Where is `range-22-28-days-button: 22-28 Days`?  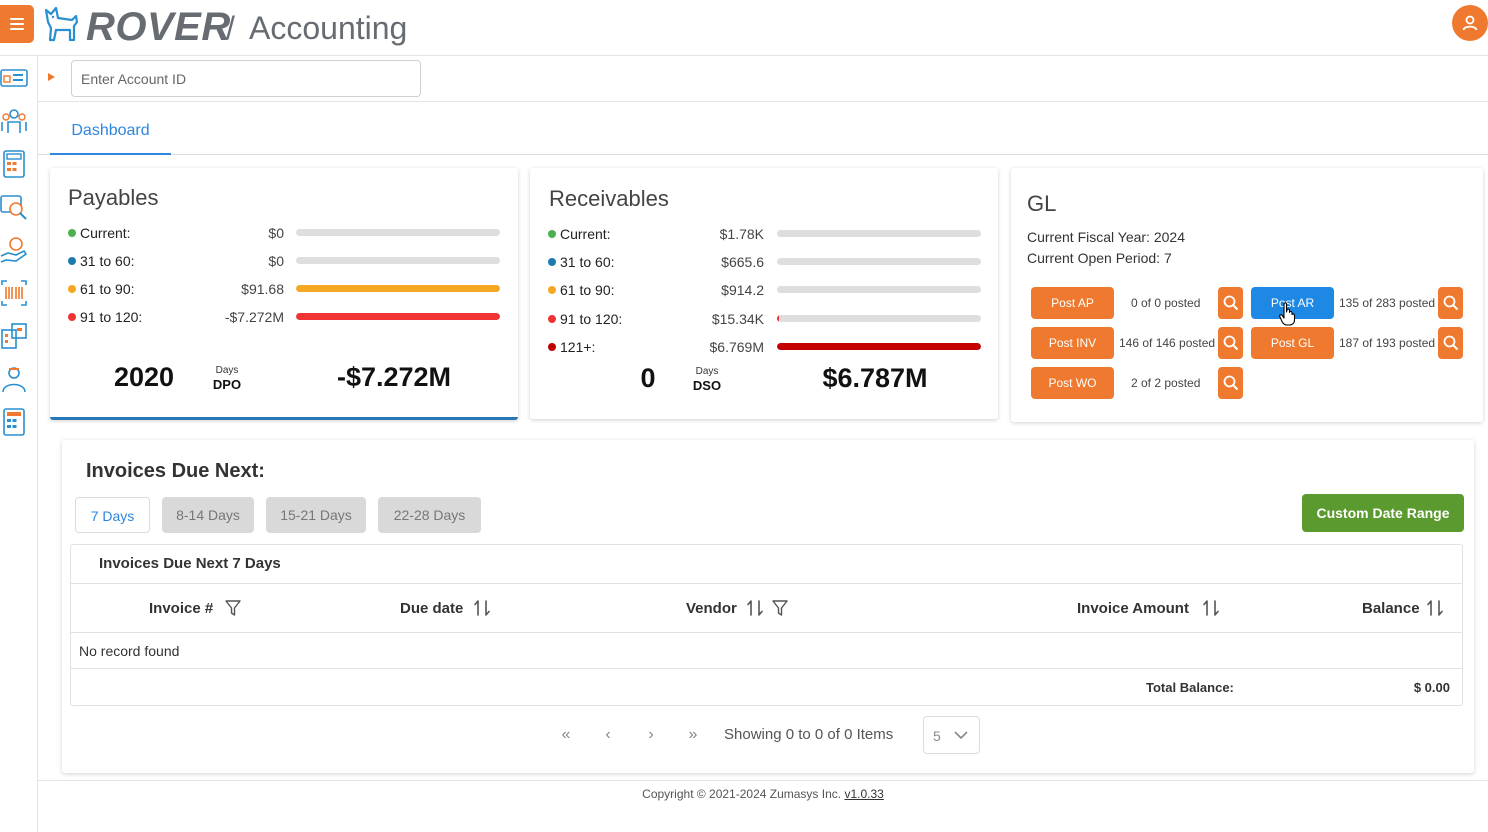 range-22-28-days-button: 22-28 Days is located at coordinates (429, 515).